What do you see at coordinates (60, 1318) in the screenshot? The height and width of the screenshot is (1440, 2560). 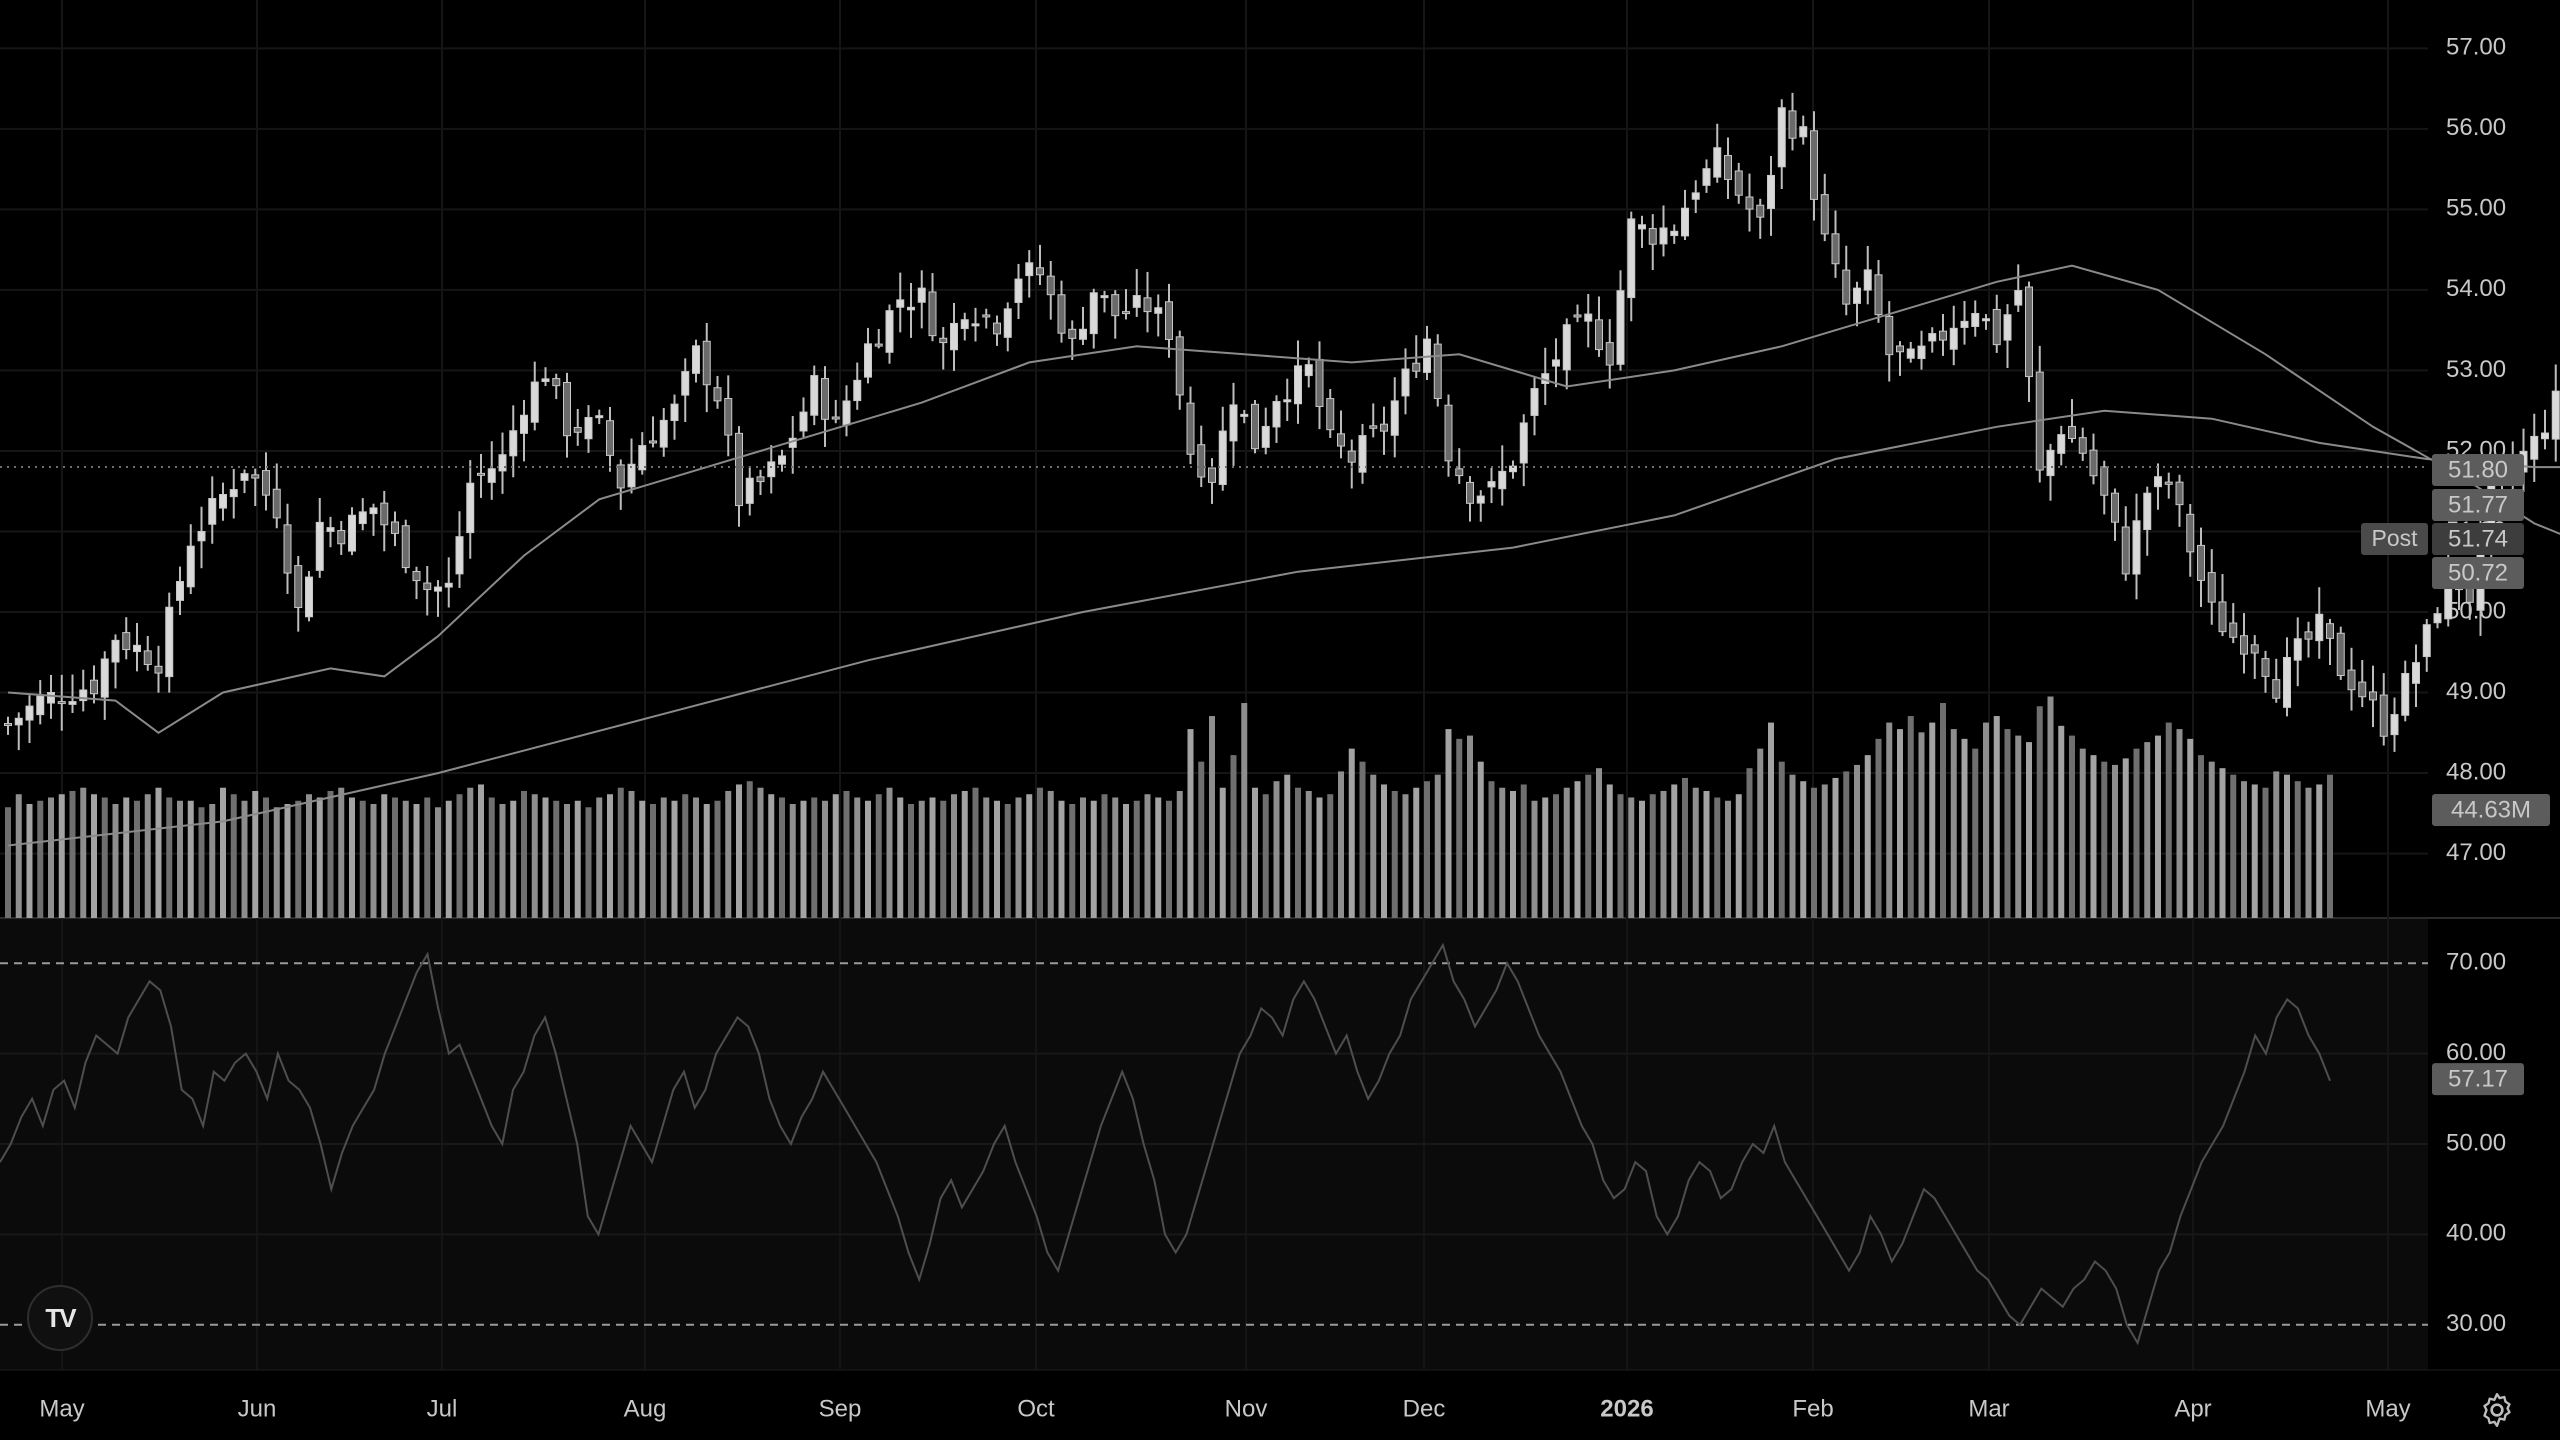 I see `tradingview-logo-icon: TV` at bounding box center [60, 1318].